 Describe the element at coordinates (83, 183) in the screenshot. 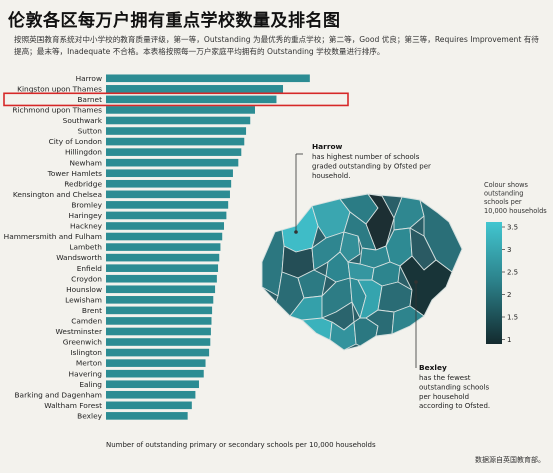

I see `category-label: Redbridge` at that location.